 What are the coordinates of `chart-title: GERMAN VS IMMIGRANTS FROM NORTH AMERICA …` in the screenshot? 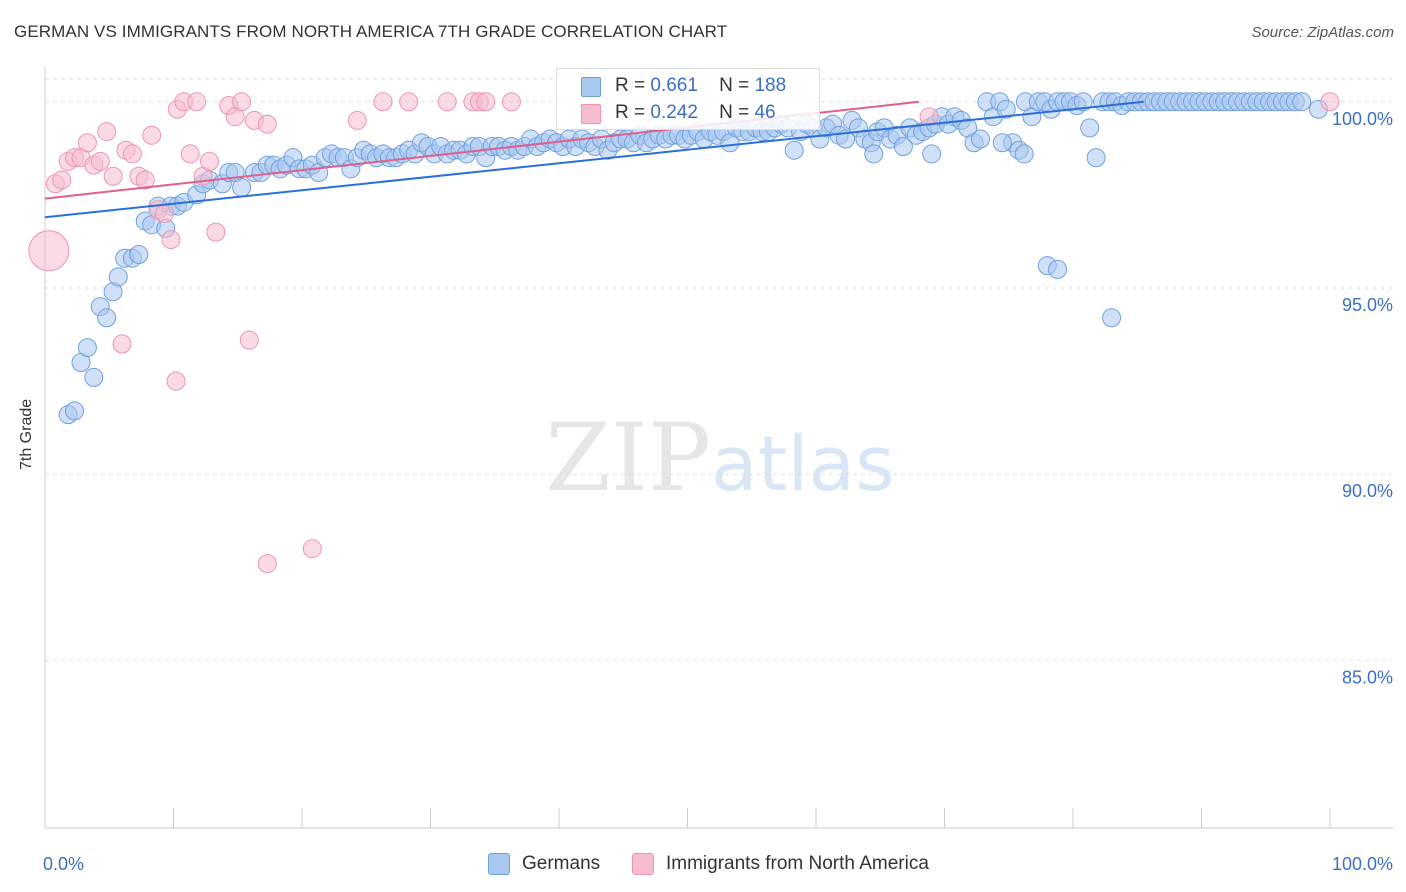 It's located at (371, 31).